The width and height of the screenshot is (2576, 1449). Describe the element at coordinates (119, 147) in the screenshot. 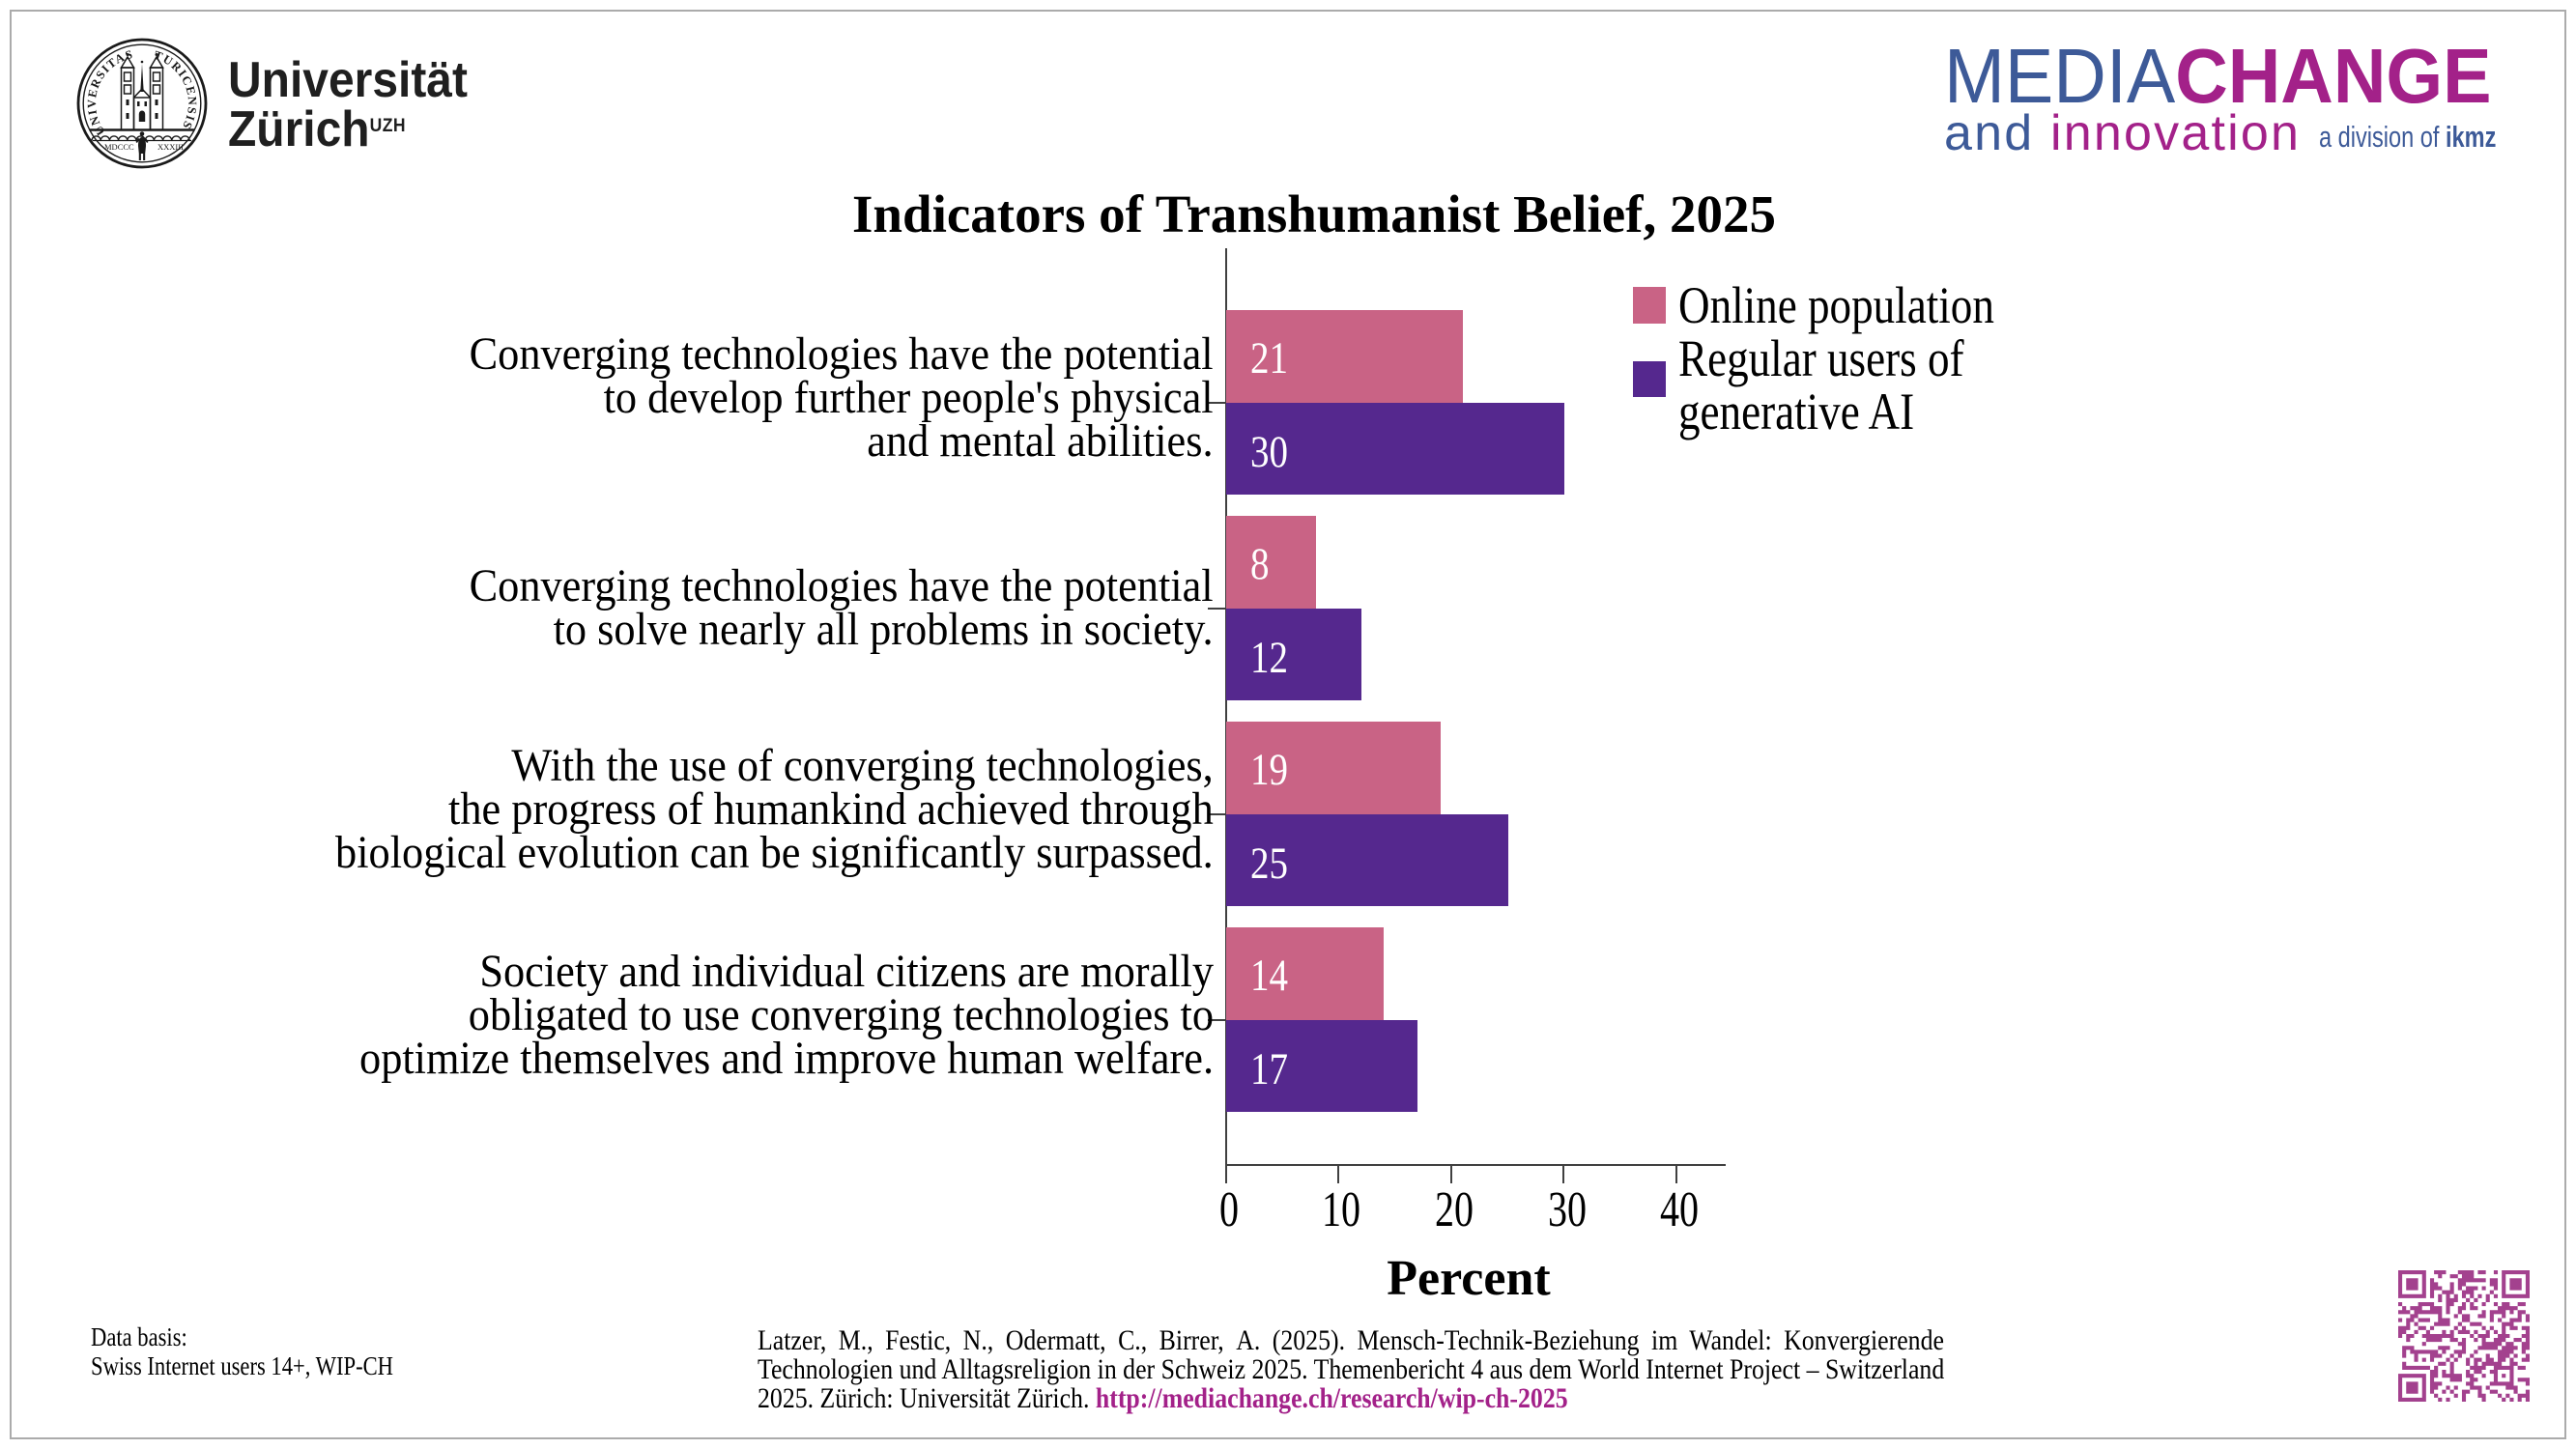

I see `svg-text: MDCCC` at that location.